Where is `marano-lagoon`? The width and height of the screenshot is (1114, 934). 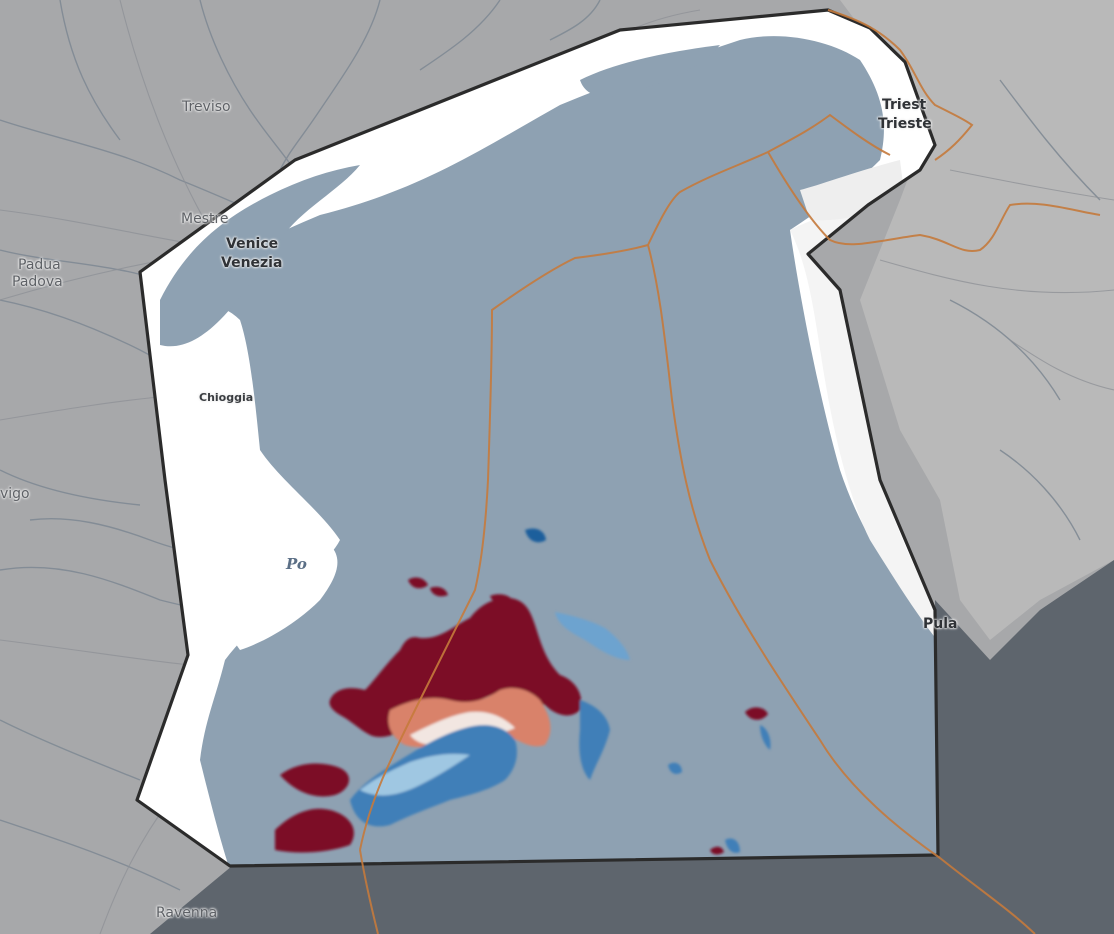 marano-lagoon is located at coordinates (650, 71).